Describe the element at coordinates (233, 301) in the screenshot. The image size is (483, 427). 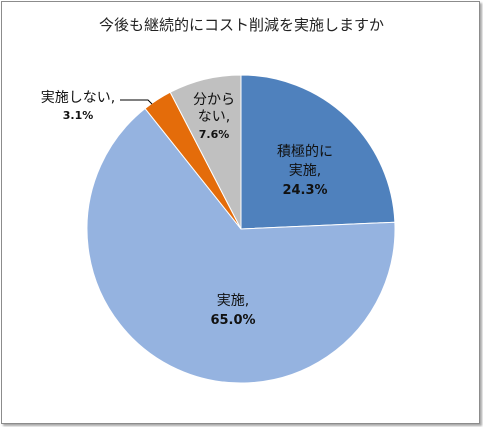
I see `slice-label-1-line-0: 実施,` at that location.